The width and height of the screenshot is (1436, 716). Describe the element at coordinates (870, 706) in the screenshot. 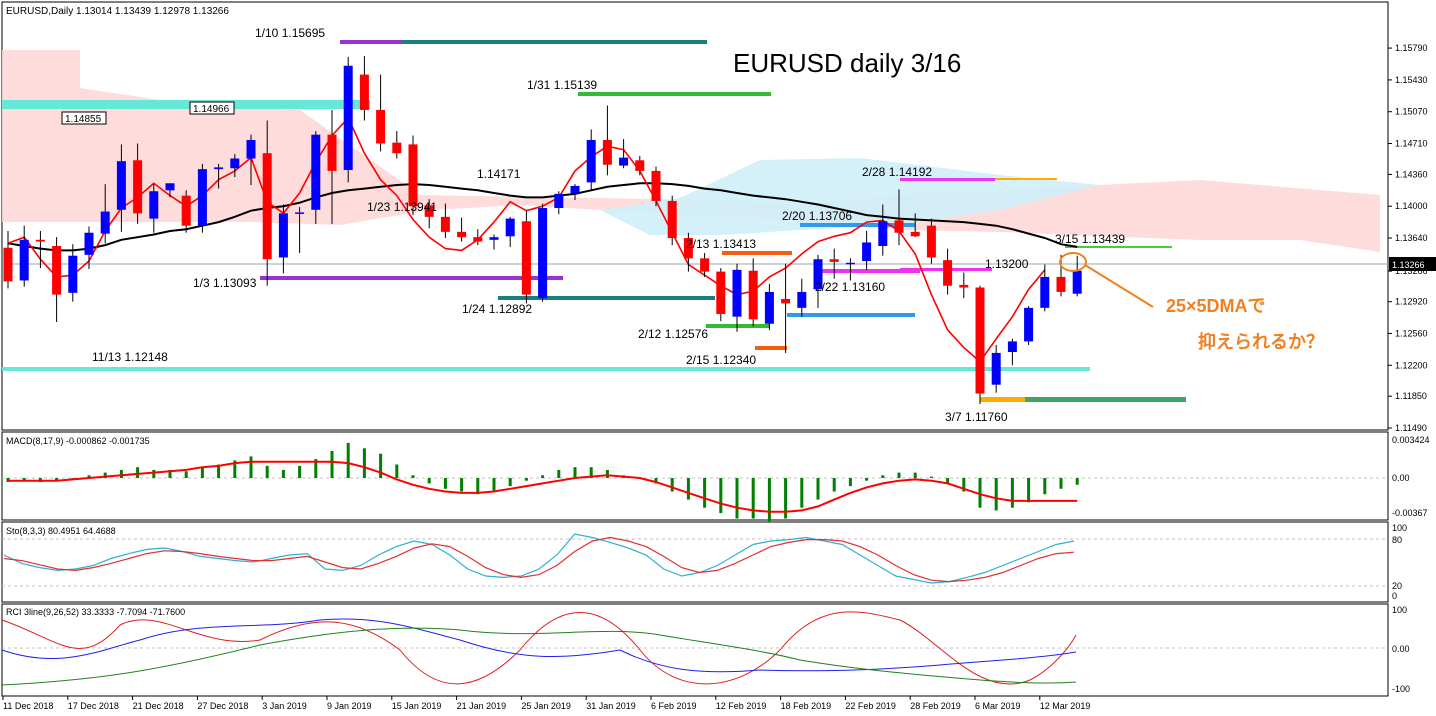

I see `date-tick-label: 22 Feb 2019` at that location.